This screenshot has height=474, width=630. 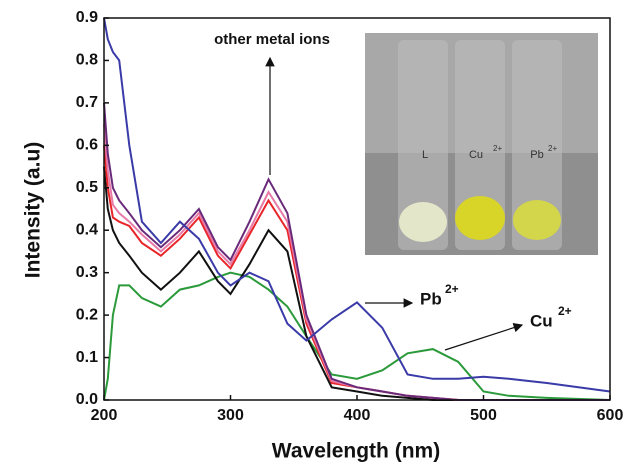 I want to click on y-tick-label: 0.7, so click(x=87, y=102).